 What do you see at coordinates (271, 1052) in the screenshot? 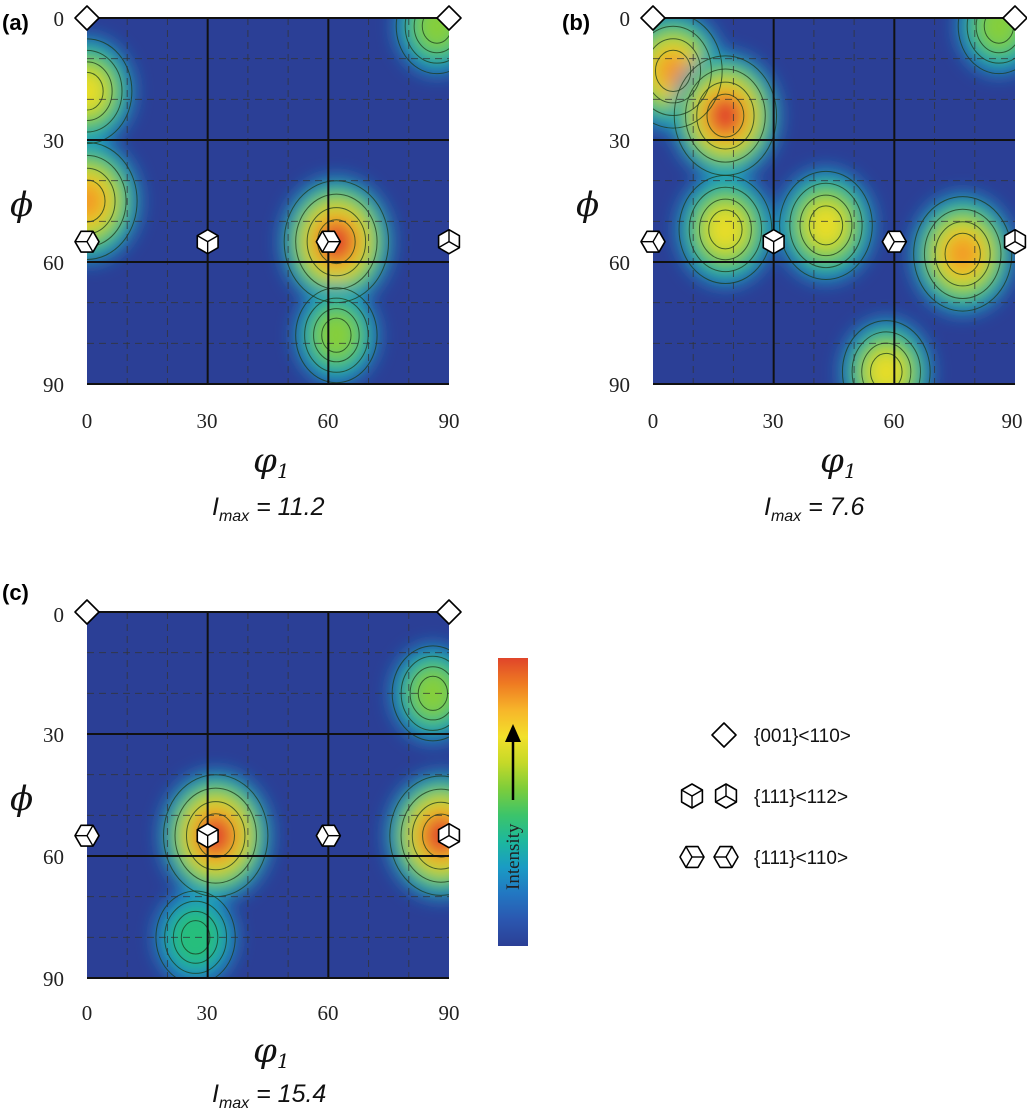
I see `x-axis-label: φ1` at bounding box center [271, 1052].